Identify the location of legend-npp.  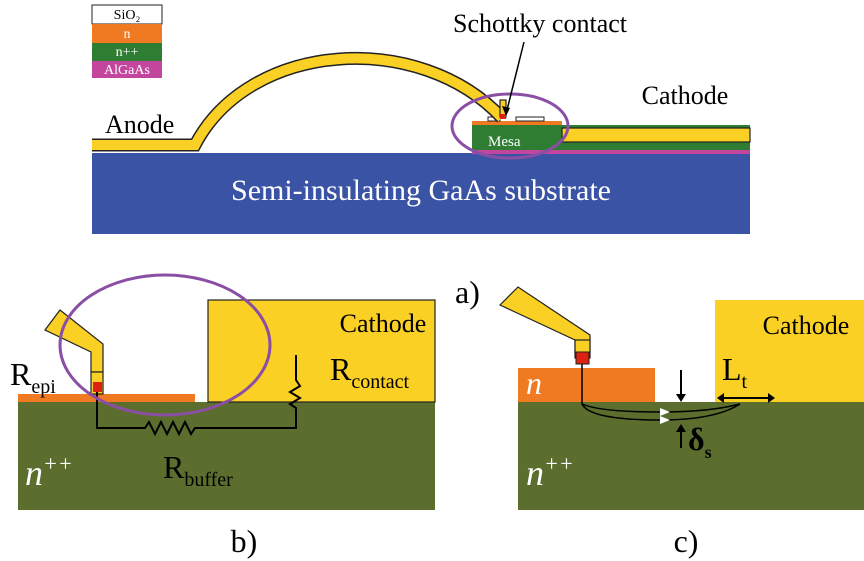
(127, 52).